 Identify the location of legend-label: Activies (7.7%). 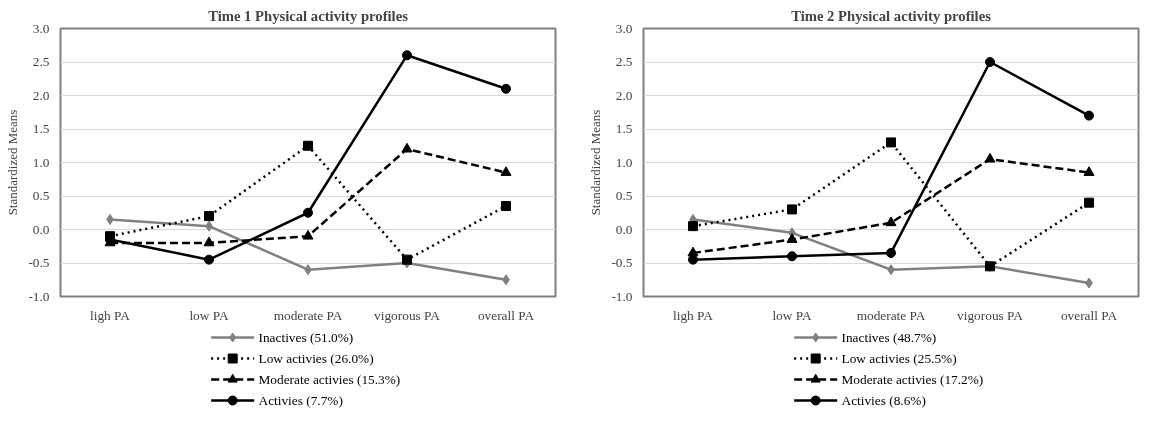
(300, 400).